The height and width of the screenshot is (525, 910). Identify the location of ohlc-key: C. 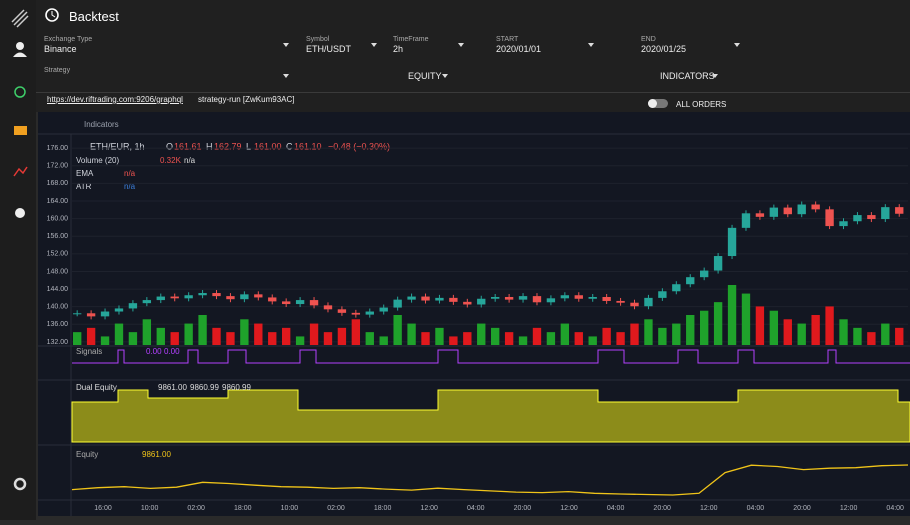
(289, 146).